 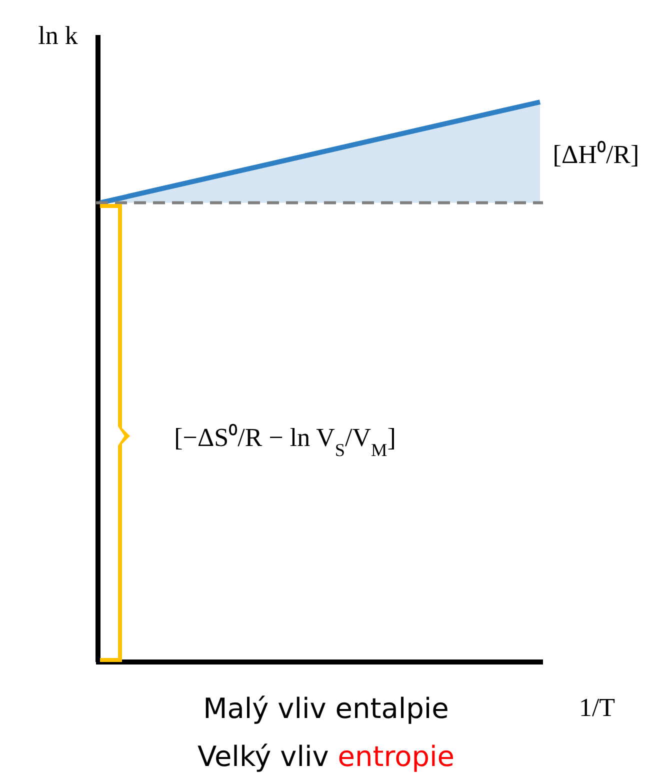 I want to click on text: Velký vliv entropie, so click(x=326, y=756).